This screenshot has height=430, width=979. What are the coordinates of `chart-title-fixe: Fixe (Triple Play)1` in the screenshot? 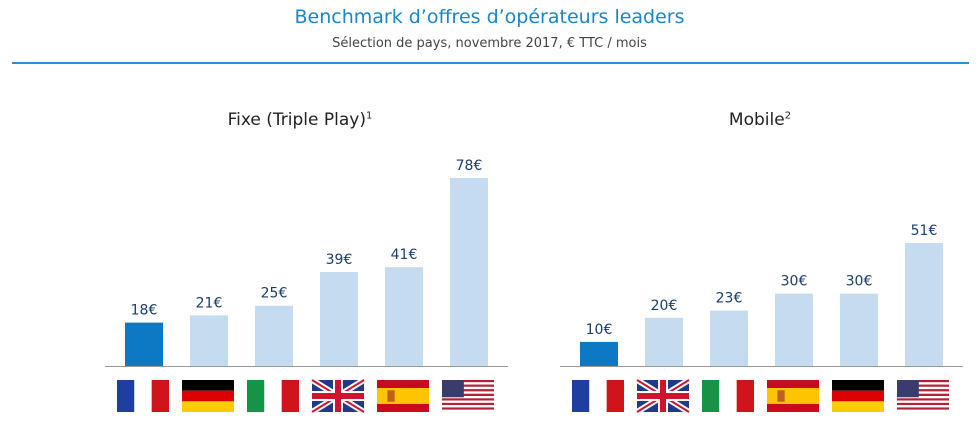 It's located at (300, 120).